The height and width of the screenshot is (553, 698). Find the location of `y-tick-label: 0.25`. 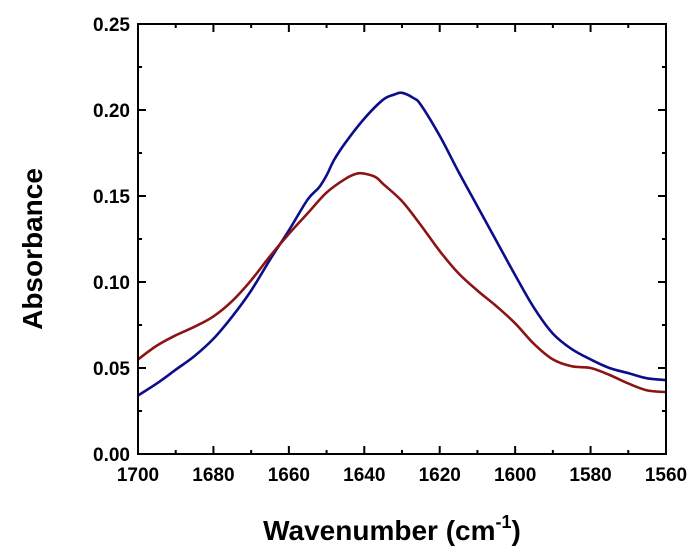

y-tick-label: 0.25 is located at coordinates (111, 25).